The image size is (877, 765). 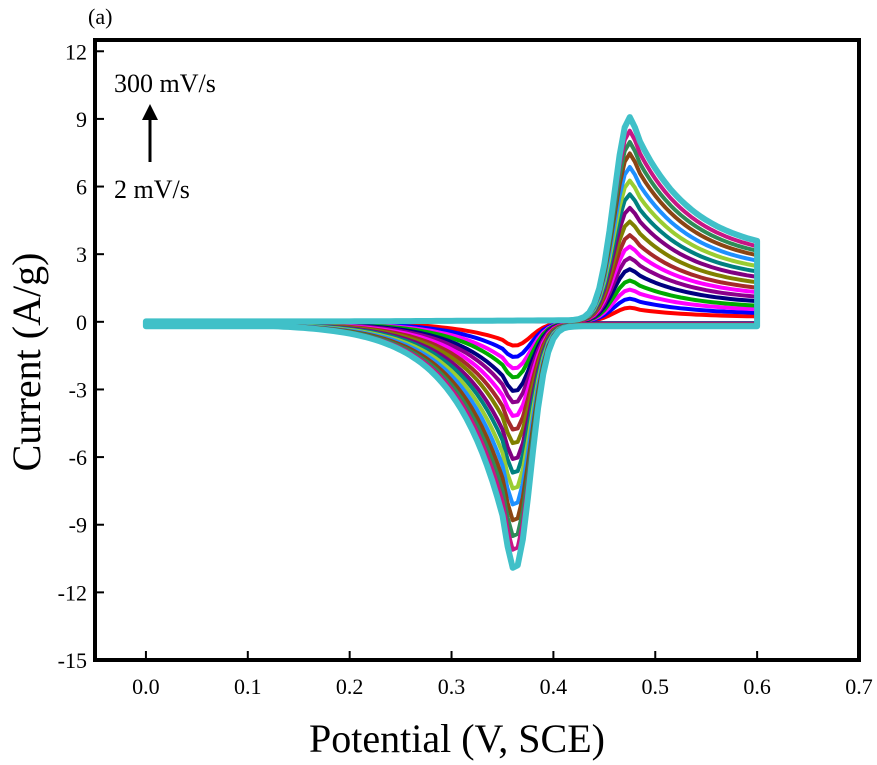 I want to click on panel-label: (a), so click(x=100, y=16).